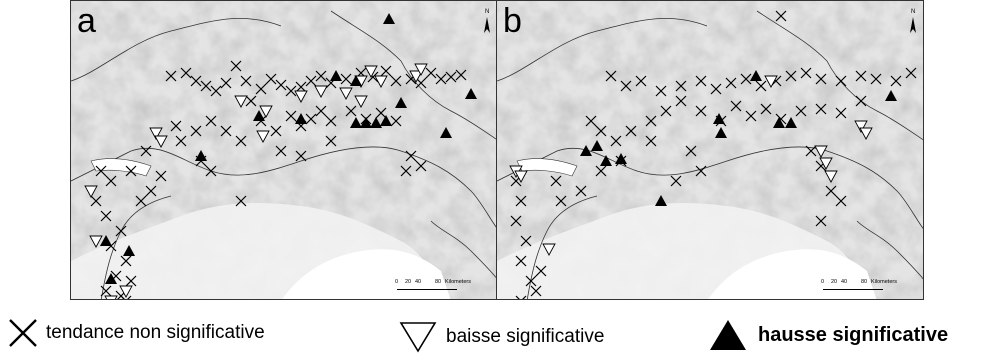 This screenshot has width=988, height=363. Describe the element at coordinates (487, 23) in the screenshot. I see `north-arrow-icon: N` at that location.